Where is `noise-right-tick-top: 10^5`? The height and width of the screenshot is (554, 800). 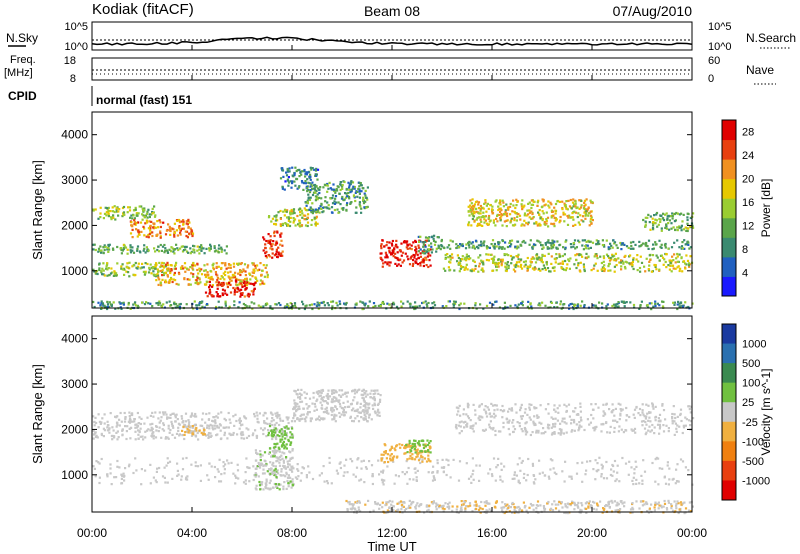
noise-right-tick-top: 10^5 is located at coordinates (720, 27).